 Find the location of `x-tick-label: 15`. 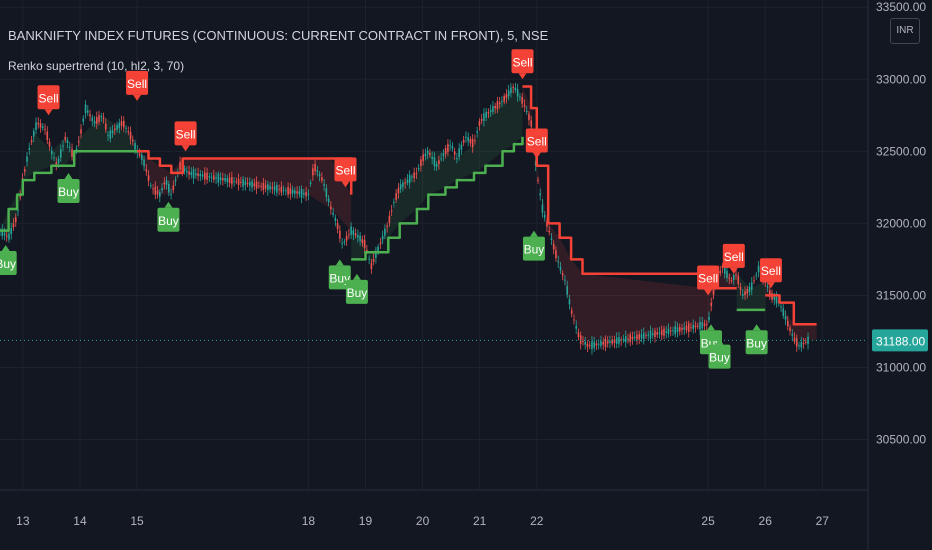

x-tick-label: 15 is located at coordinates (137, 521).